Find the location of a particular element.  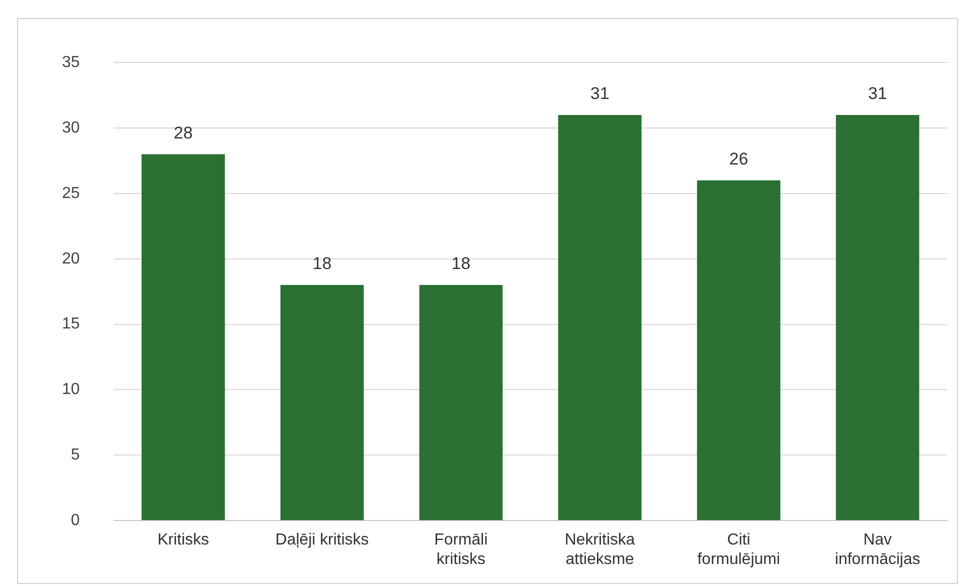

y-tick-label: 5 is located at coordinates (75, 455).